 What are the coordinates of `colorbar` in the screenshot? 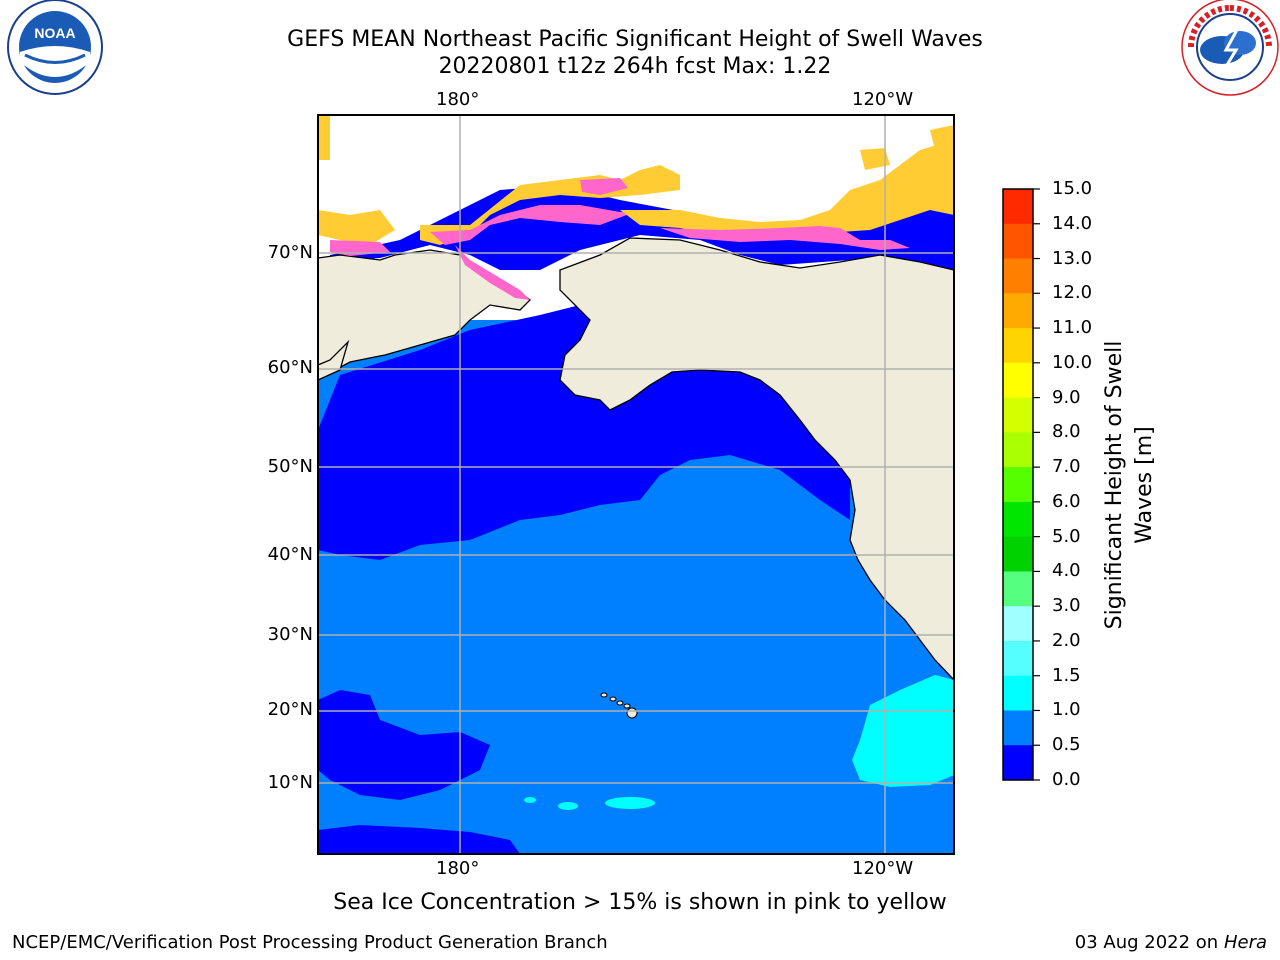 It's located at (1021, 484).